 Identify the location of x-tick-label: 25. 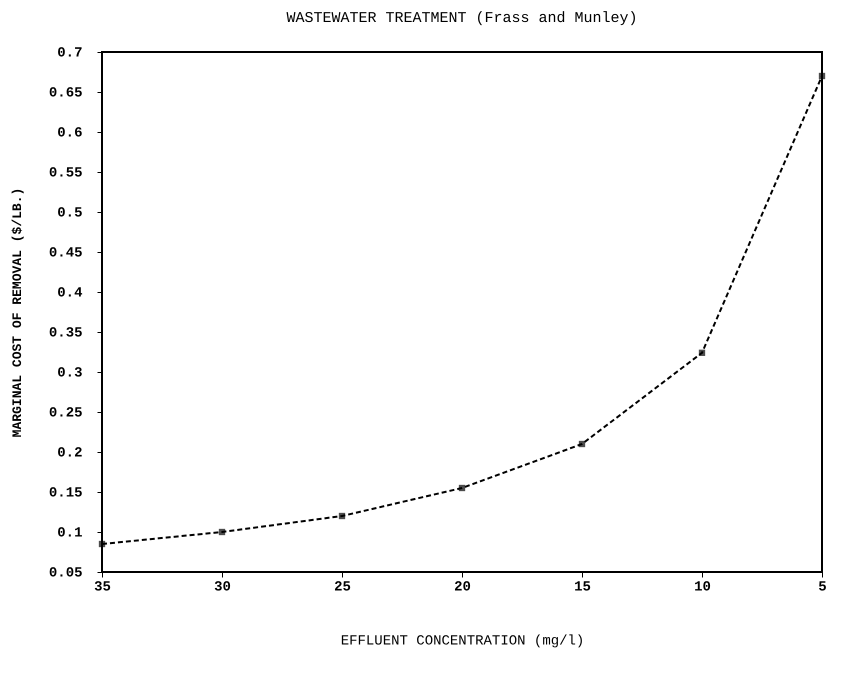
(342, 588).